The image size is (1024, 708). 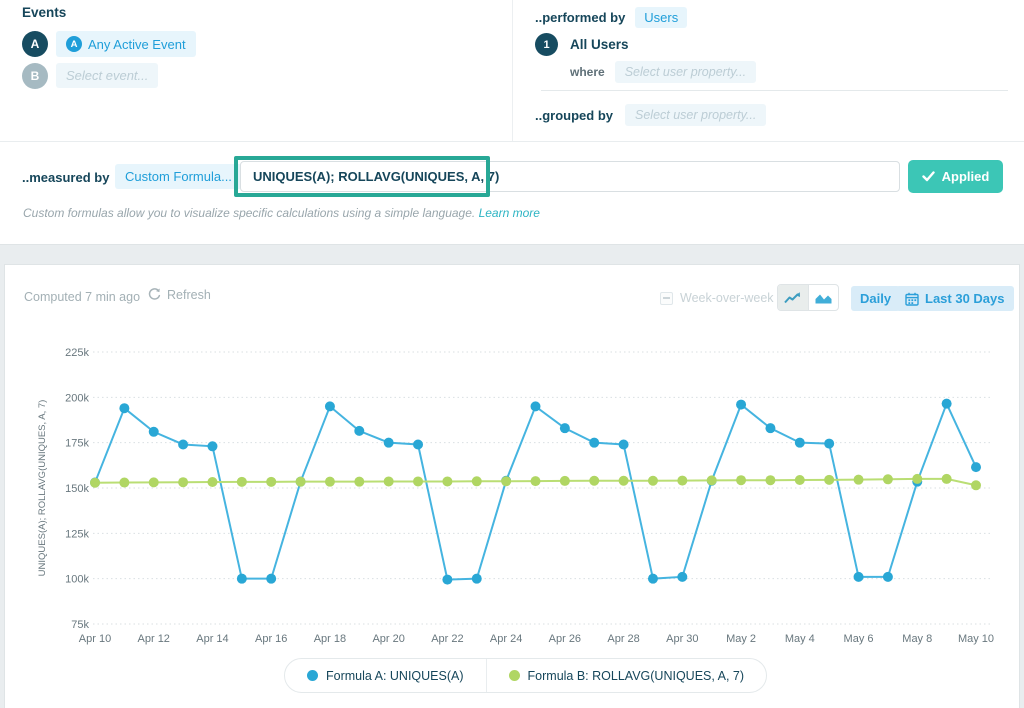 I want to click on legend-label-formula-b: Formula B: ROLLAVG(UNIQUES, A, 7), so click(x=636, y=675).